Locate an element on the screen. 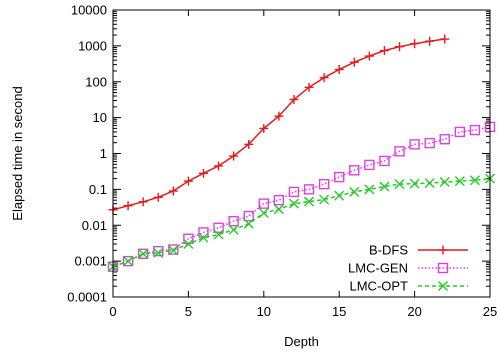 Image resolution: width=500 pixels, height=358 pixels. legend-item-lmc-gen: LMC-GEN is located at coordinates (408, 268).